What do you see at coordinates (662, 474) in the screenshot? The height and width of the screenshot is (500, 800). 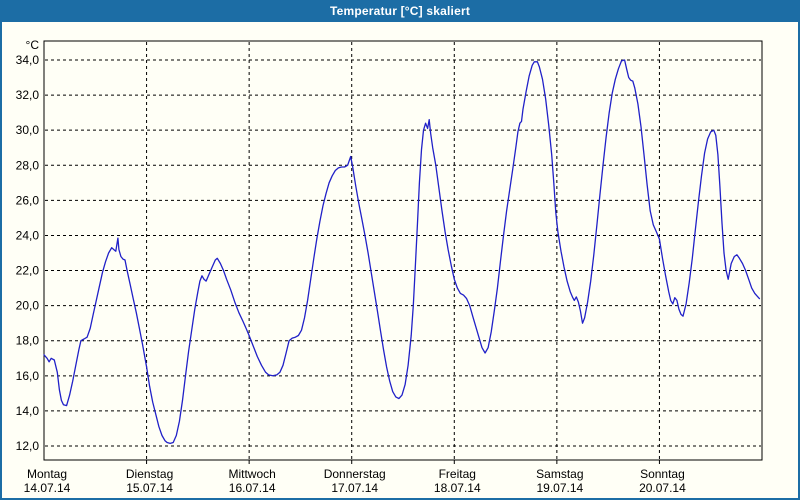 I see `x-day-label: Sonntag` at bounding box center [662, 474].